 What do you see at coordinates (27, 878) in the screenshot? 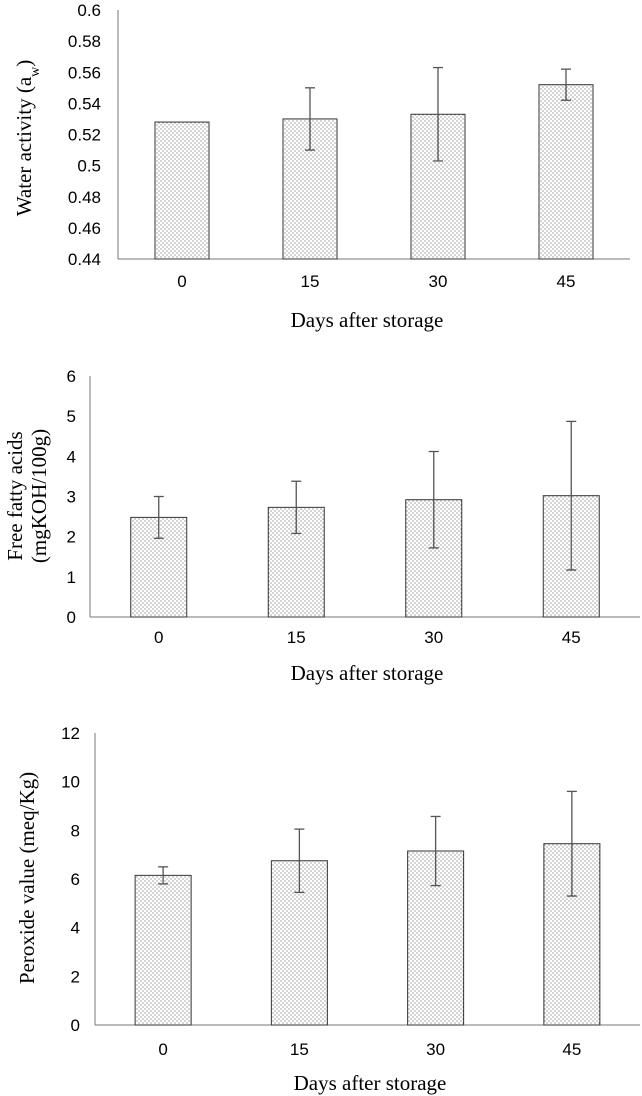
I see `y-axis-title: Peroxide value (meq/Kg)` at bounding box center [27, 878].